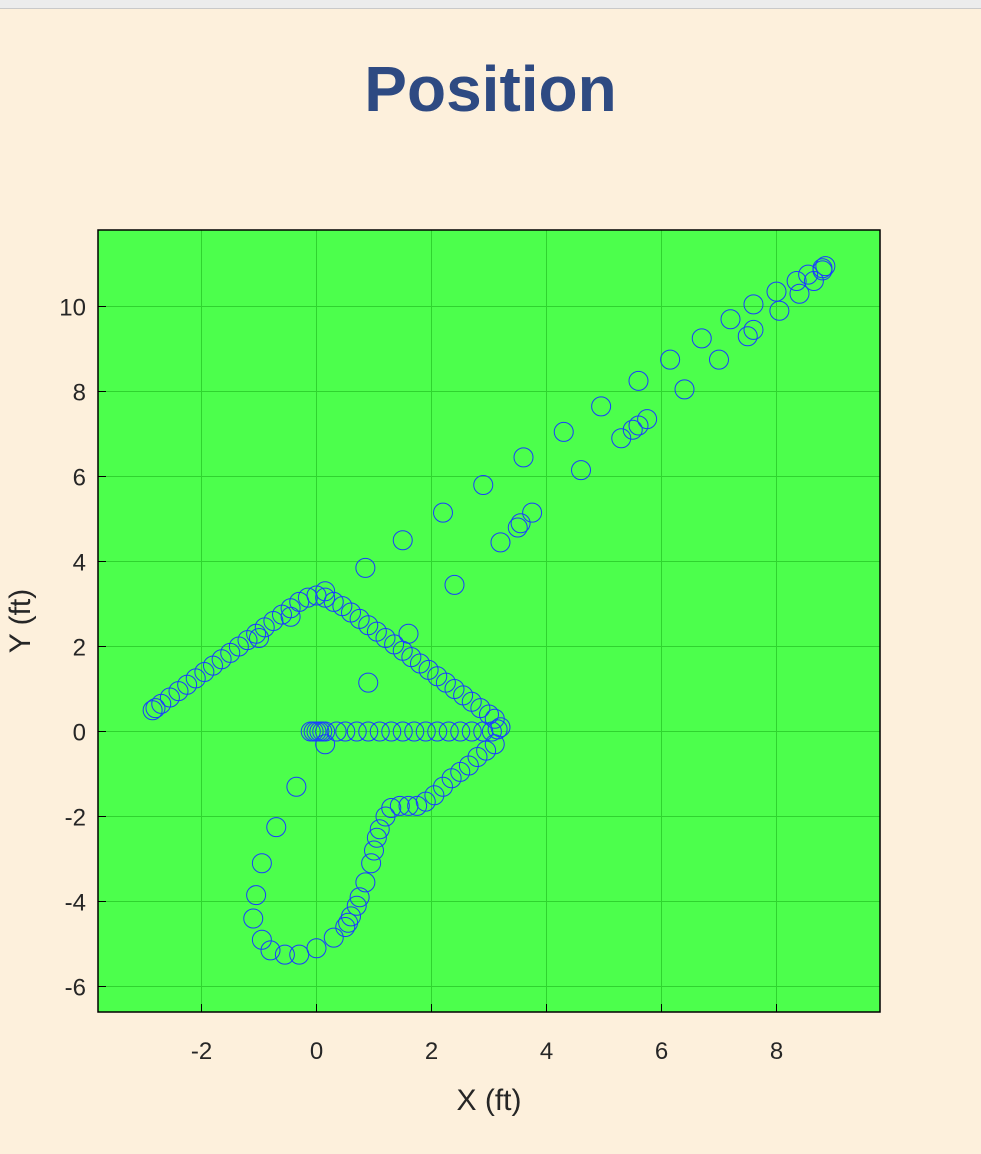 This screenshot has height=1154, width=981. Describe the element at coordinates (431, 1051) in the screenshot. I see `x-tick-label: 2` at that location.